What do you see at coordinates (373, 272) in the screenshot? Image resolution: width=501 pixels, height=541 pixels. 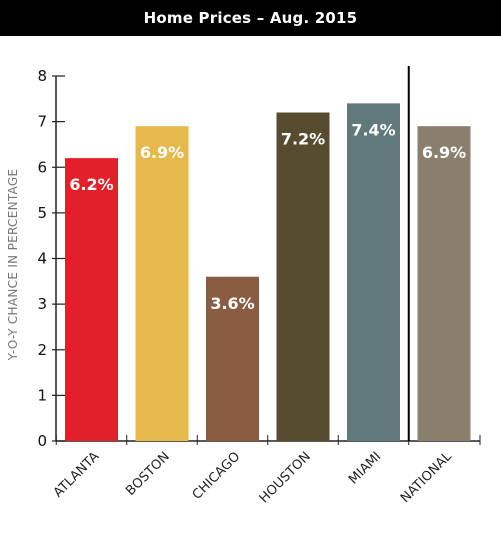 I see `bar-miami` at bounding box center [373, 272].